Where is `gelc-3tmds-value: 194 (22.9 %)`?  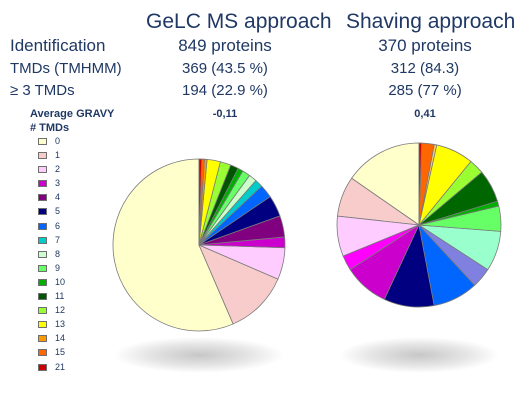
gelc-3tmds-value: 194 (22.9 %) is located at coordinates (225, 90).